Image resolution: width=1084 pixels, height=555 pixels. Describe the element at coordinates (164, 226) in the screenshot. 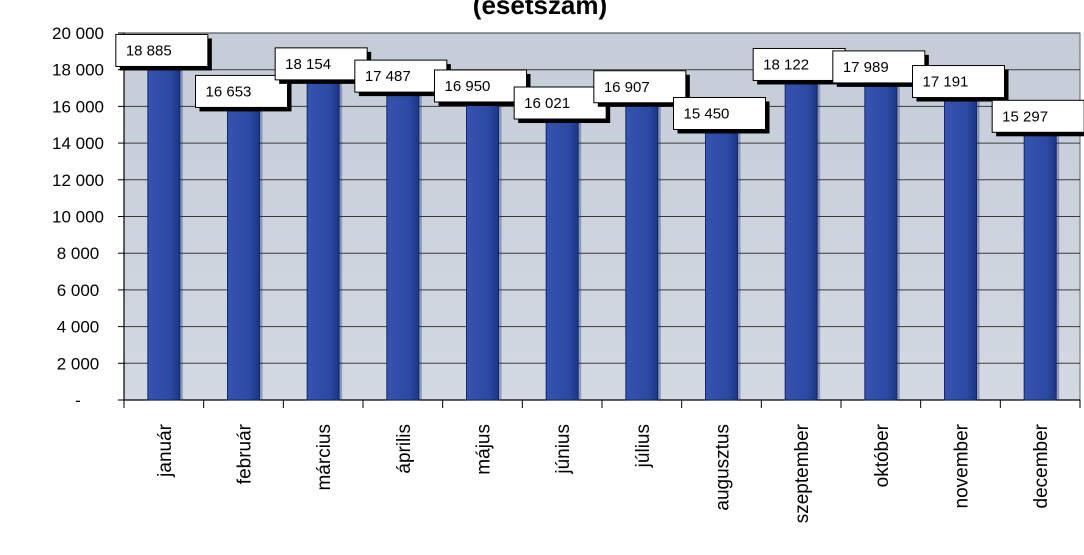

I see `bar-január` at that location.